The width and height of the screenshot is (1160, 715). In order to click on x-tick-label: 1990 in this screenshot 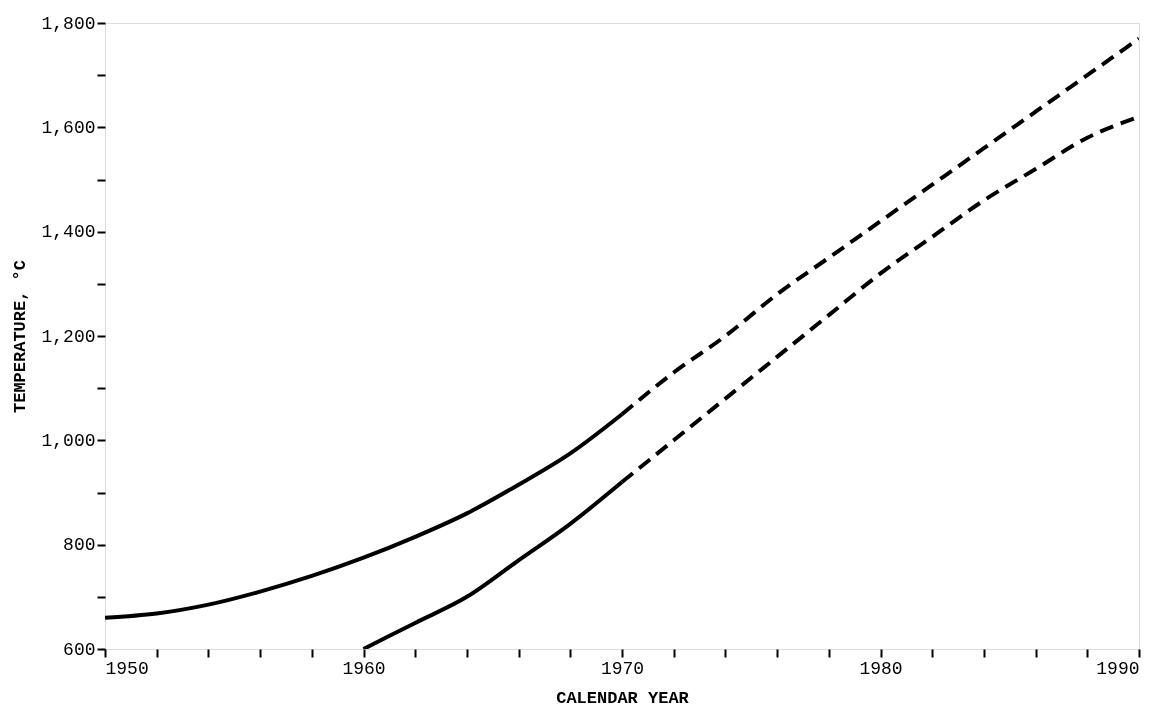, I will do `click(1118, 668)`.